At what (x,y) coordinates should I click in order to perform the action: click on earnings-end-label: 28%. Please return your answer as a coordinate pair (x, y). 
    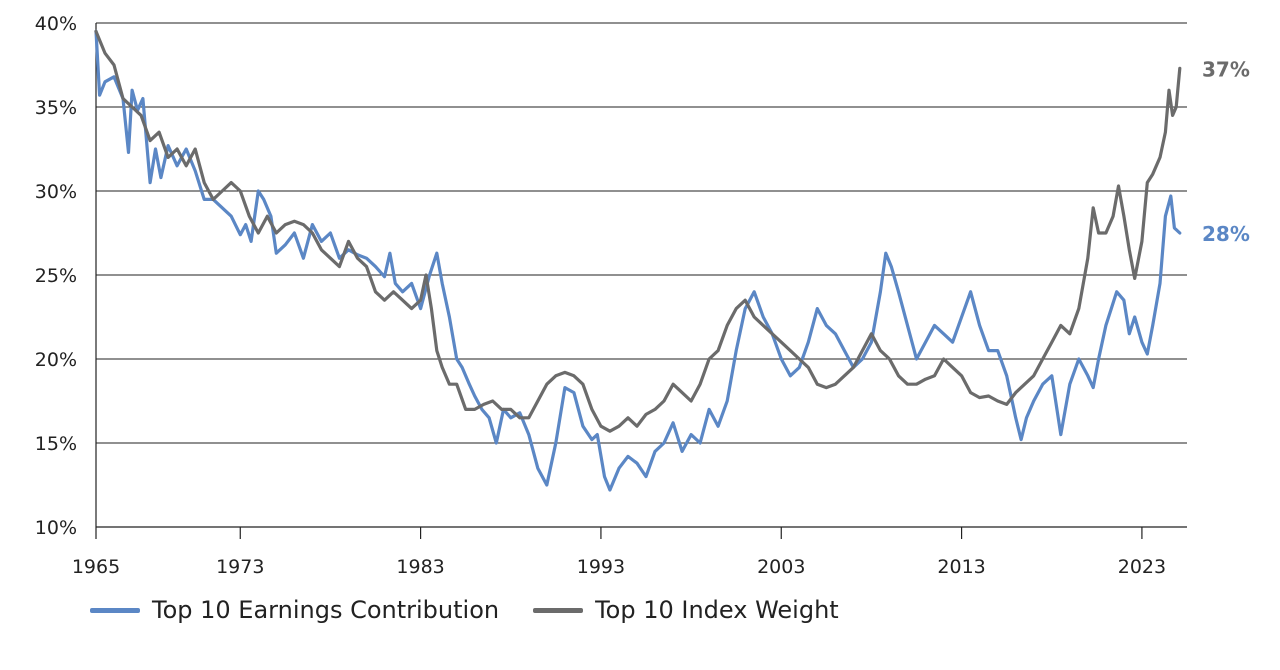
    Looking at the image, I should click on (1226, 234).